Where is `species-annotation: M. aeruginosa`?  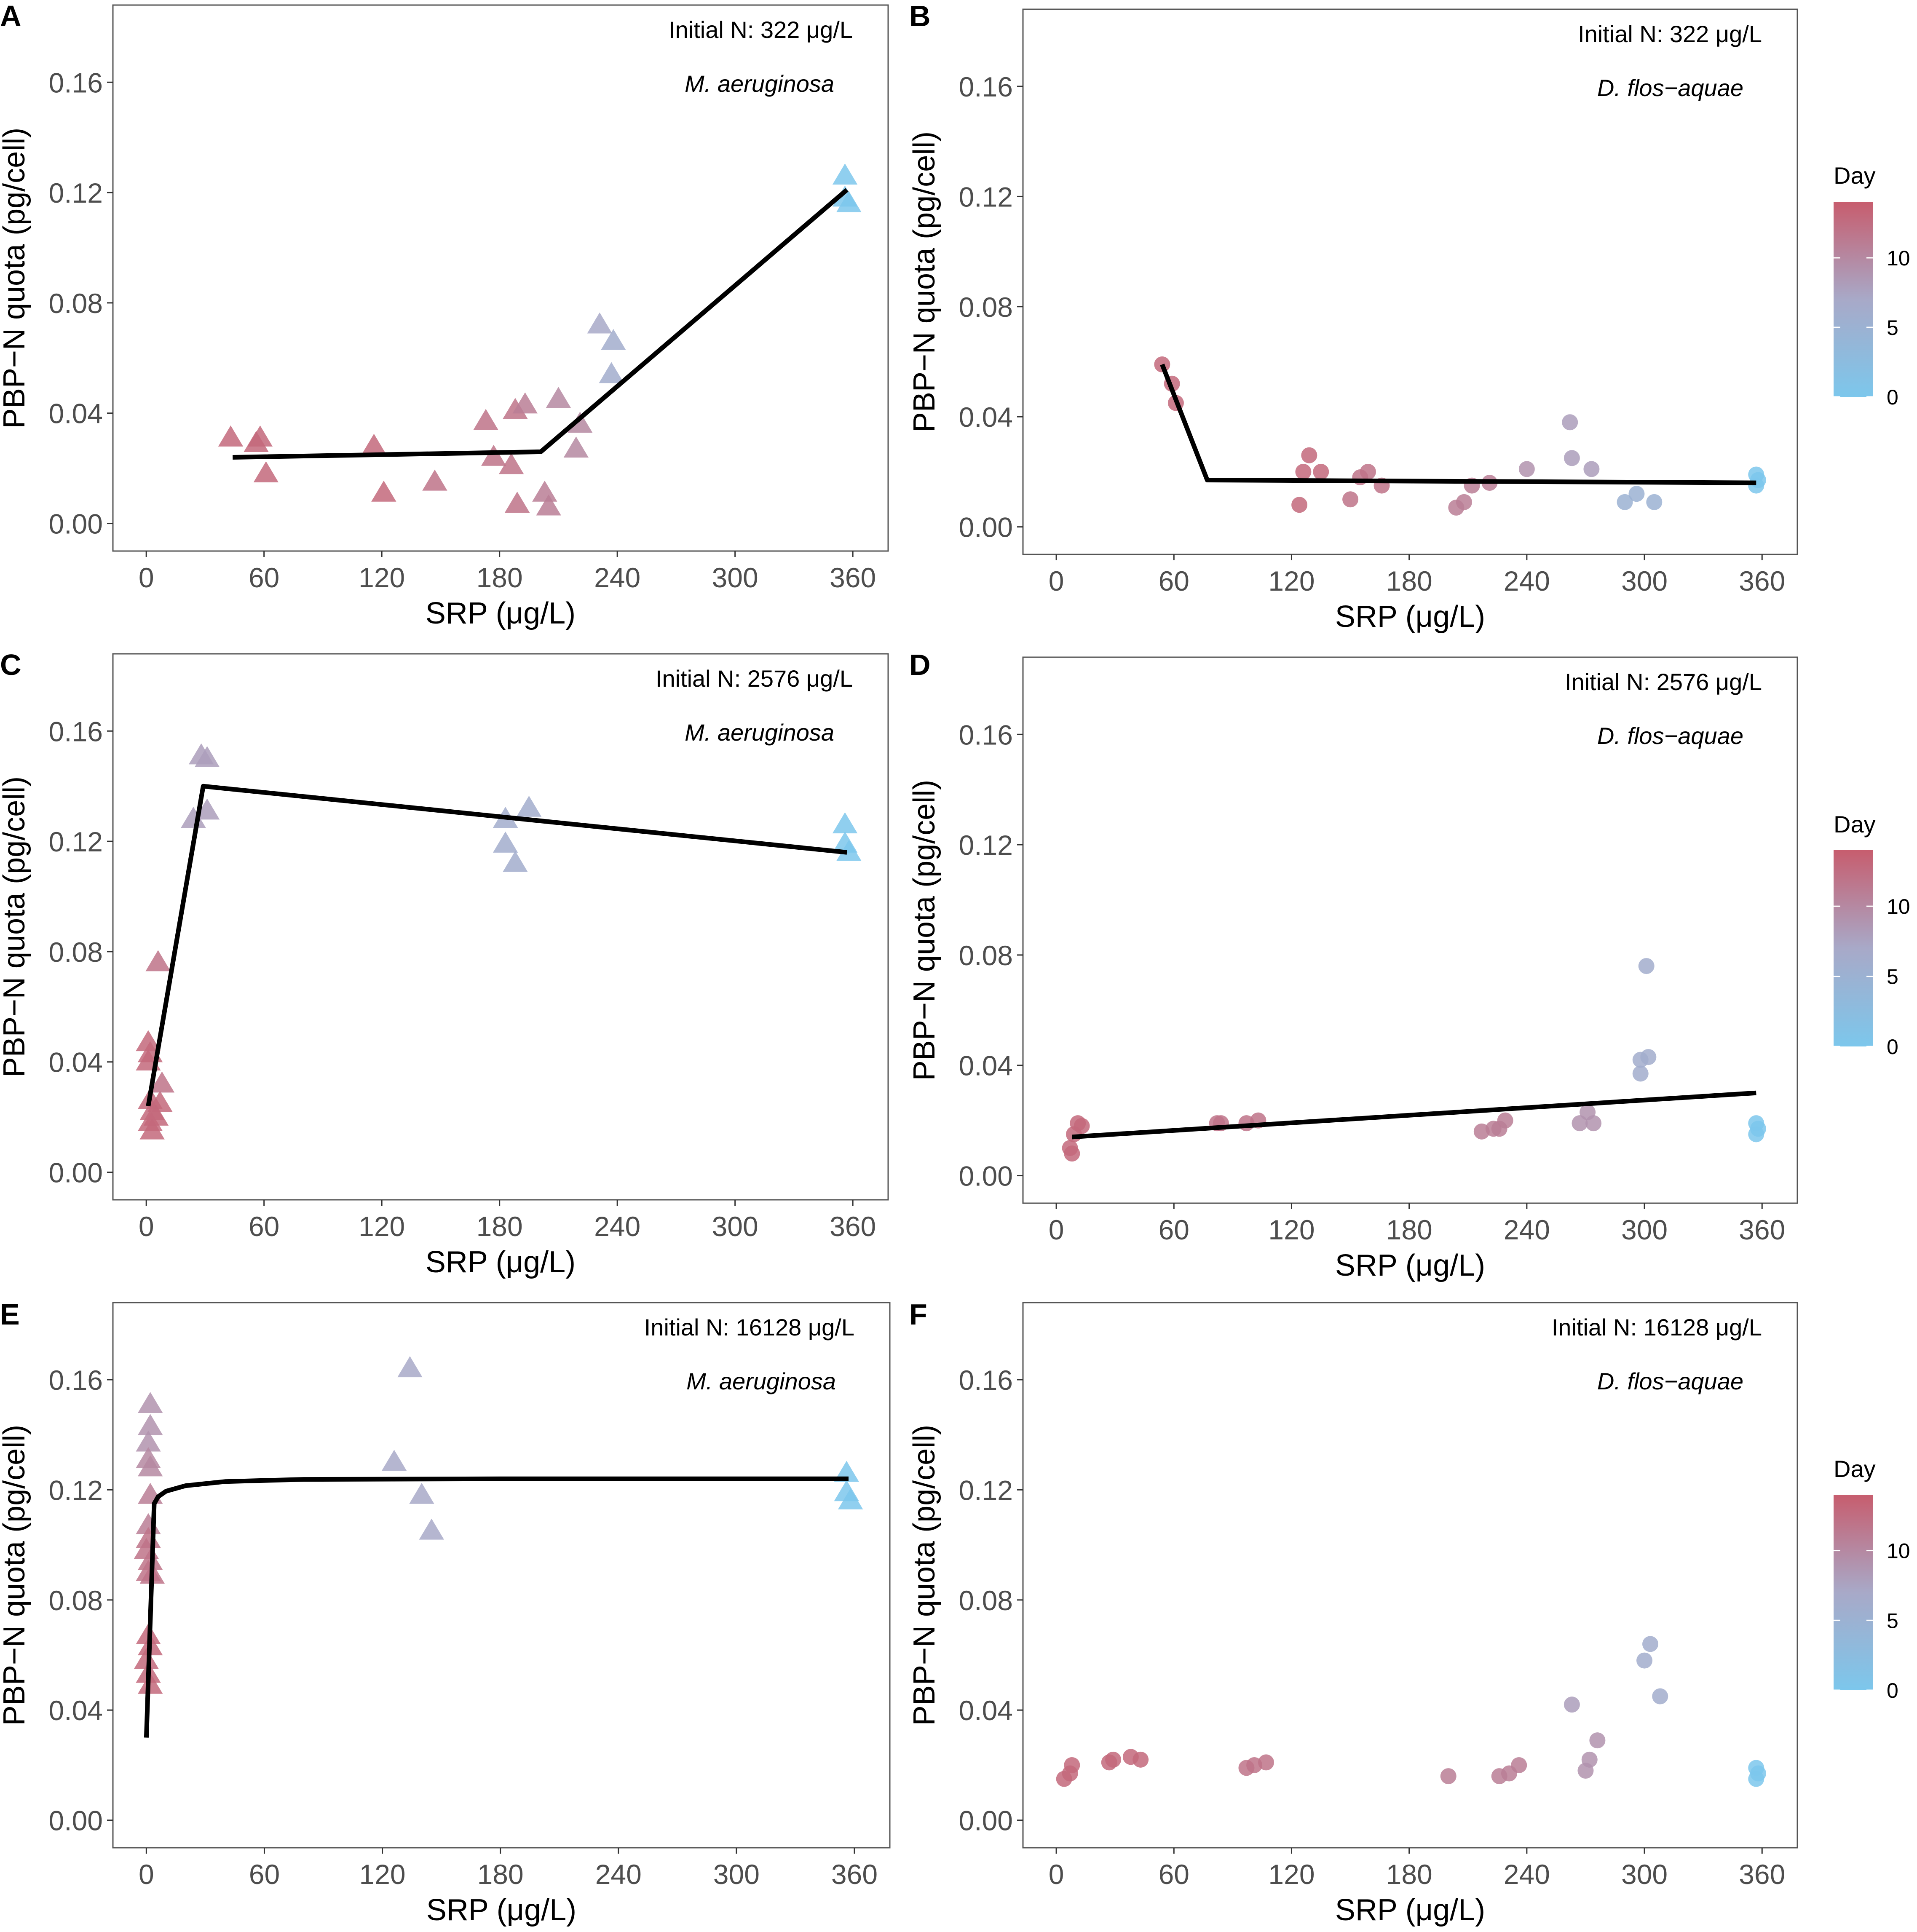 species-annotation: M. aeruginosa is located at coordinates (761, 1381).